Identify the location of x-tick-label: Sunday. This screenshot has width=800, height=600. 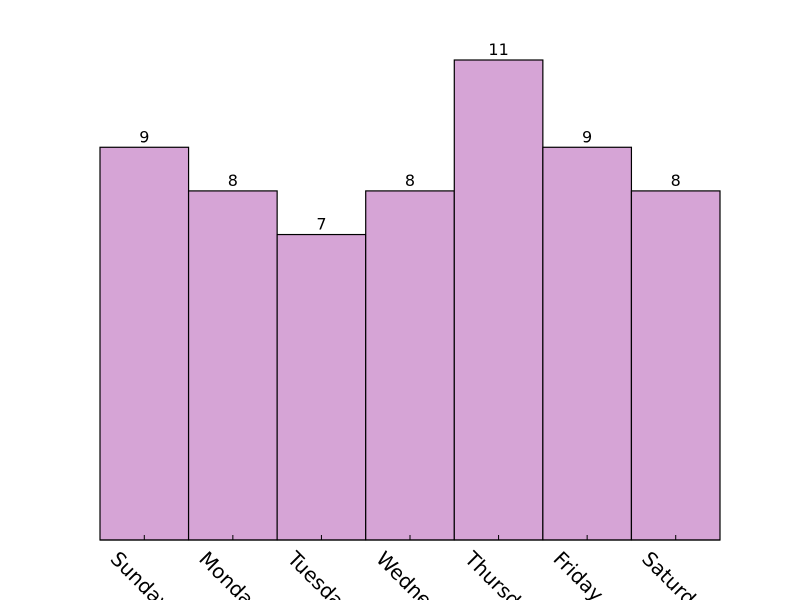
(141, 573).